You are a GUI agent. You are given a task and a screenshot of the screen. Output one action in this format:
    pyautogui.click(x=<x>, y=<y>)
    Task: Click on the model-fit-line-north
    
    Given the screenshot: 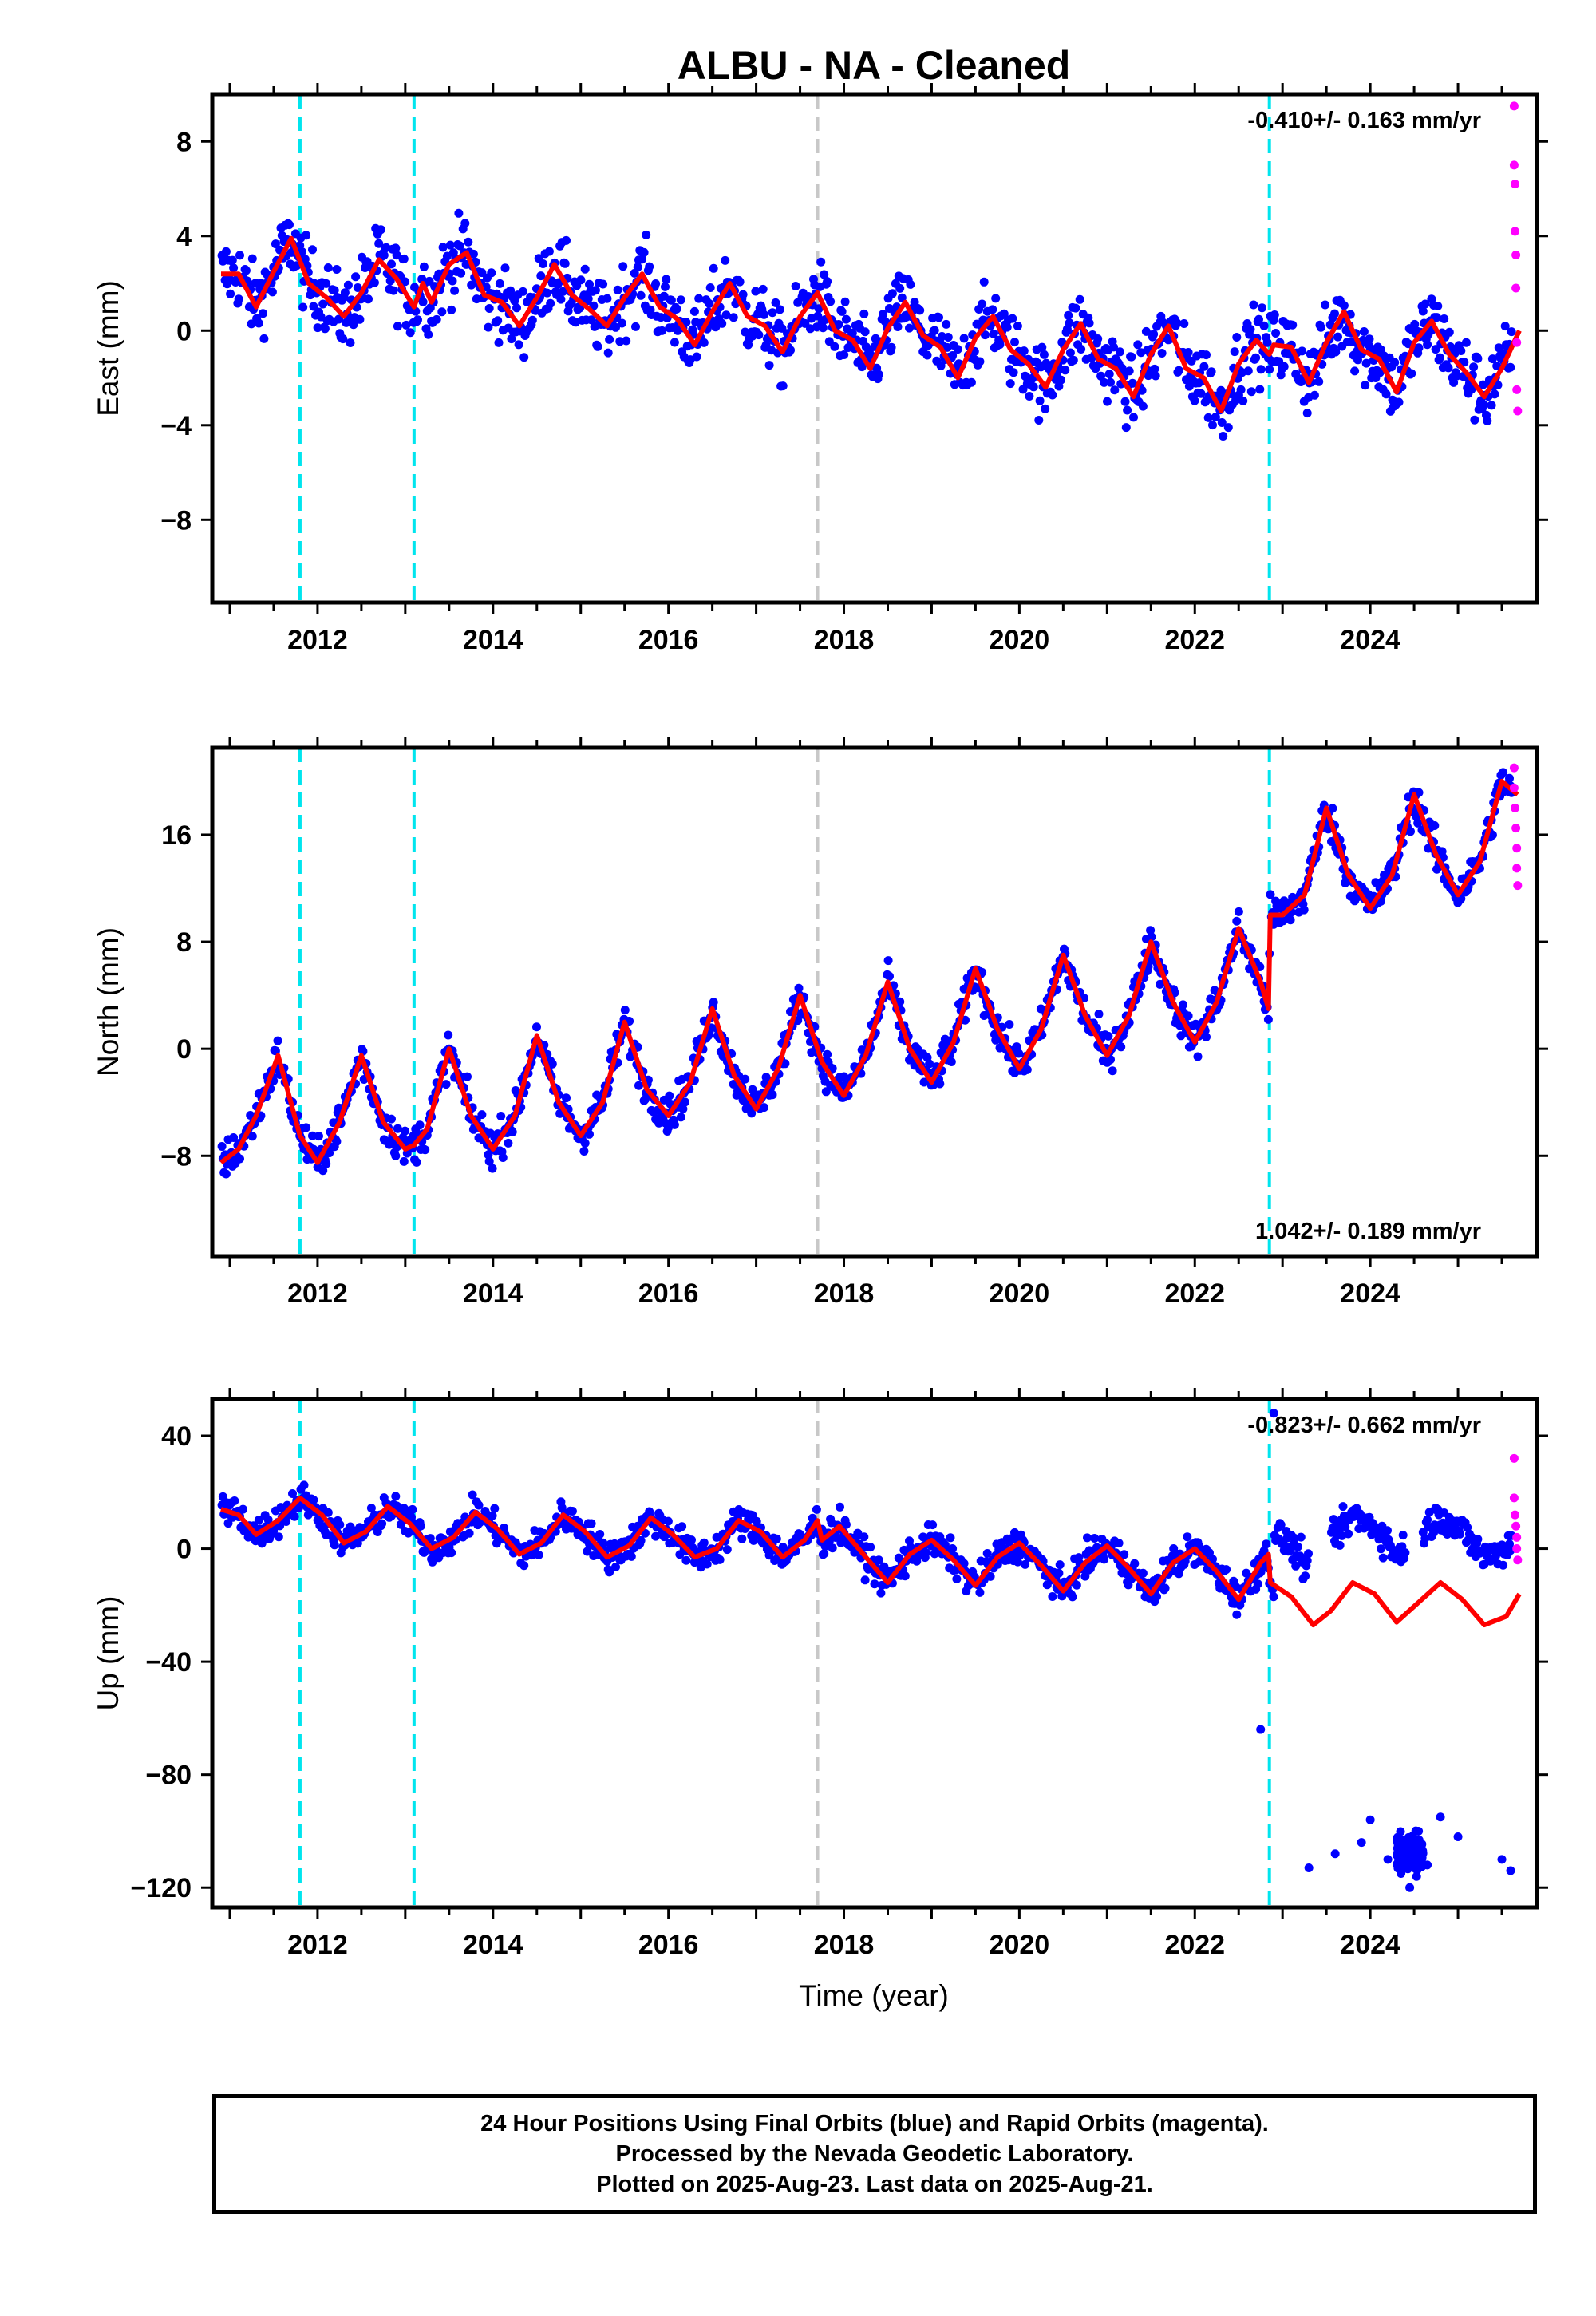 What is the action you would take?
    pyautogui.click(x=869, y=971)
    